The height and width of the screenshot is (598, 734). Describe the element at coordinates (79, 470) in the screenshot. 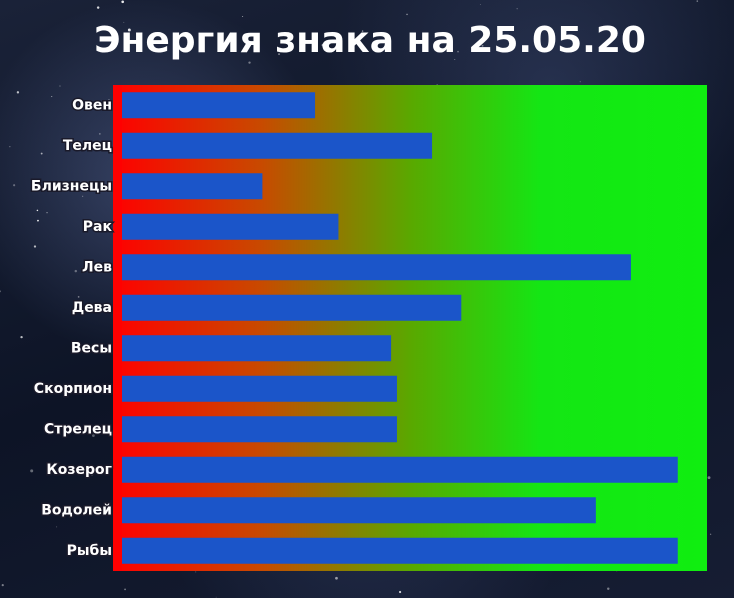

I see `y-tick-label: Козерог` at that location.